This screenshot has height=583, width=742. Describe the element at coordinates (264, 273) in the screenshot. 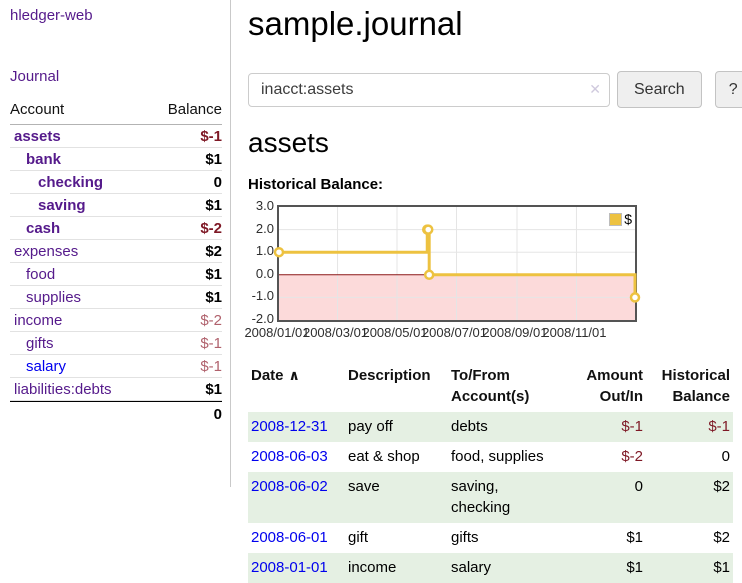

I see `y-axis-tick-label: 0.0` at that location.